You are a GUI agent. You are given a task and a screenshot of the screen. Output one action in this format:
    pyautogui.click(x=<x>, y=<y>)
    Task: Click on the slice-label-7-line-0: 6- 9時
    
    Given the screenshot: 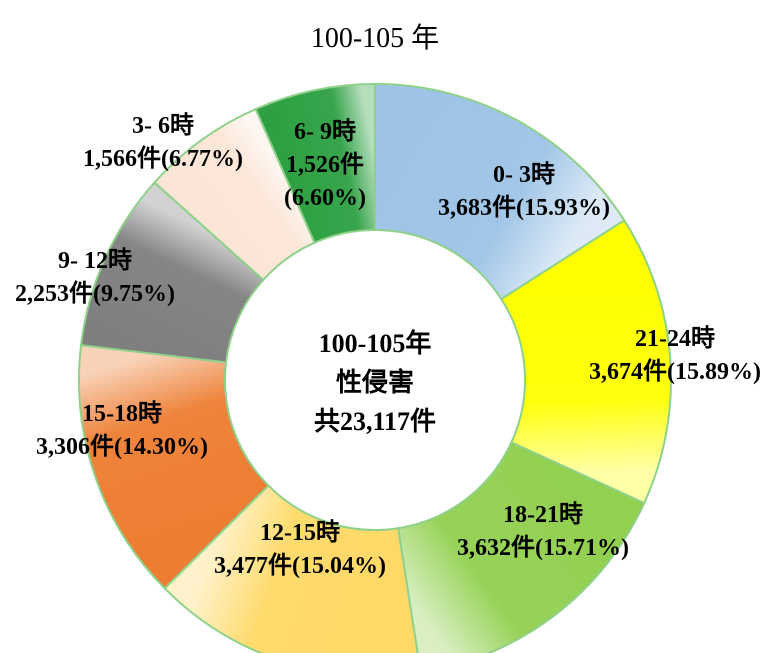 What is the action you would take?
    pyautogui.click(x=325, y=131)
    